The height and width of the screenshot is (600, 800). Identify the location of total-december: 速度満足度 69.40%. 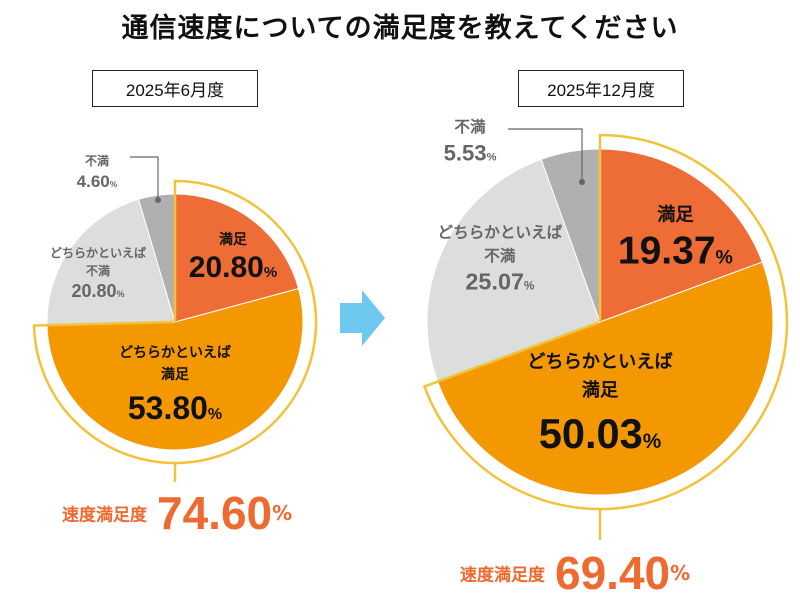
(575, 573).